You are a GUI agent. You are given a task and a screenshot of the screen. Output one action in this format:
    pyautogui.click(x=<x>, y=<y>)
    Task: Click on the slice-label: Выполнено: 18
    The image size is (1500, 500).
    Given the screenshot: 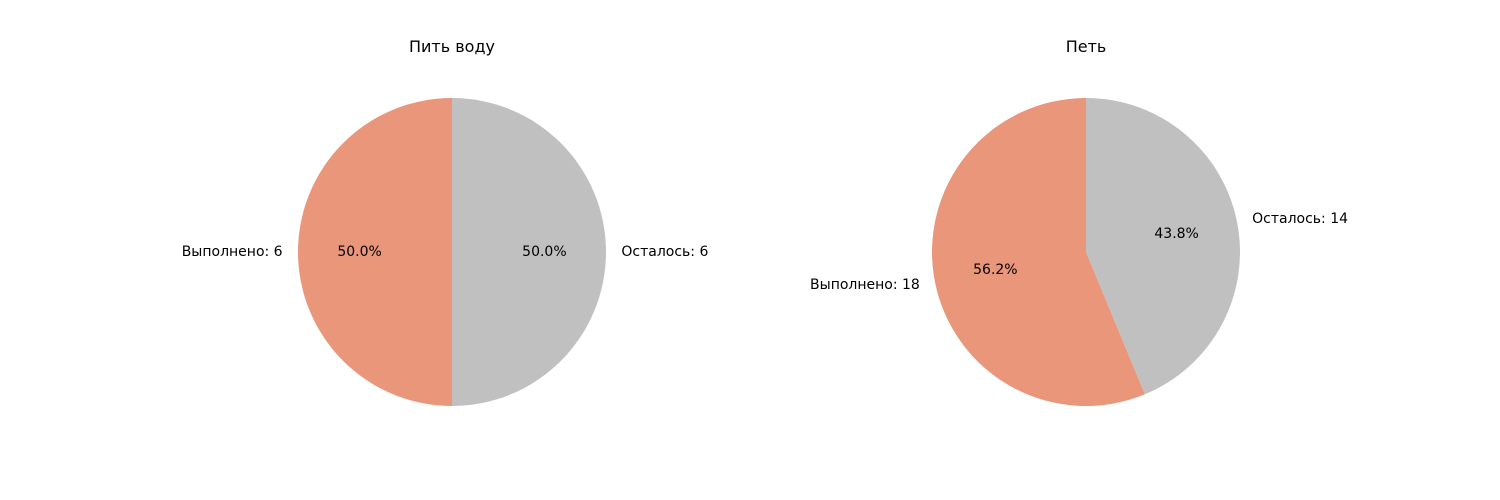 What is the action you would take?
    pyautogui.click(x=865, y=285)
    